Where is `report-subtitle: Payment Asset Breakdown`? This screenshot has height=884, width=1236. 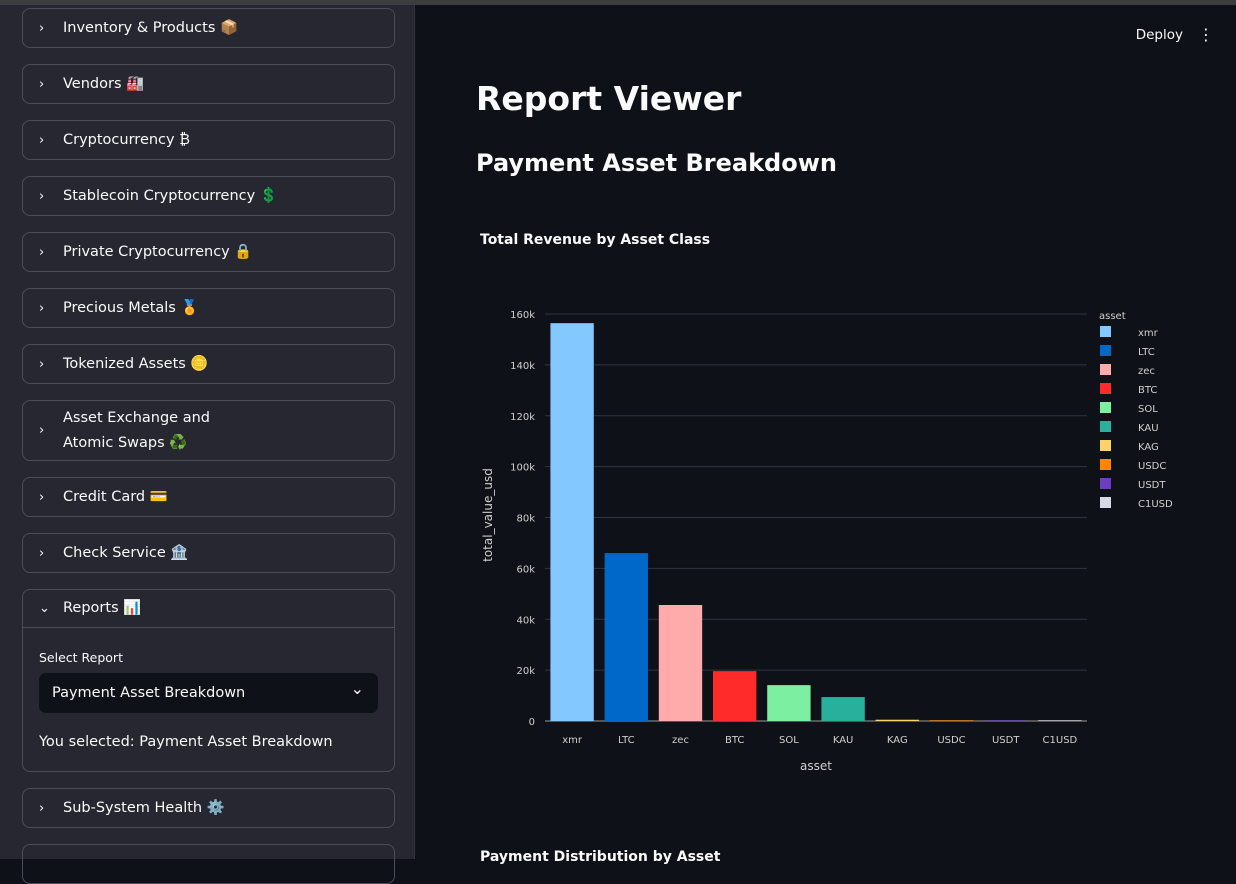
report-subtitle: Payment Asset Breakdown is located at coordinates (656, 163).